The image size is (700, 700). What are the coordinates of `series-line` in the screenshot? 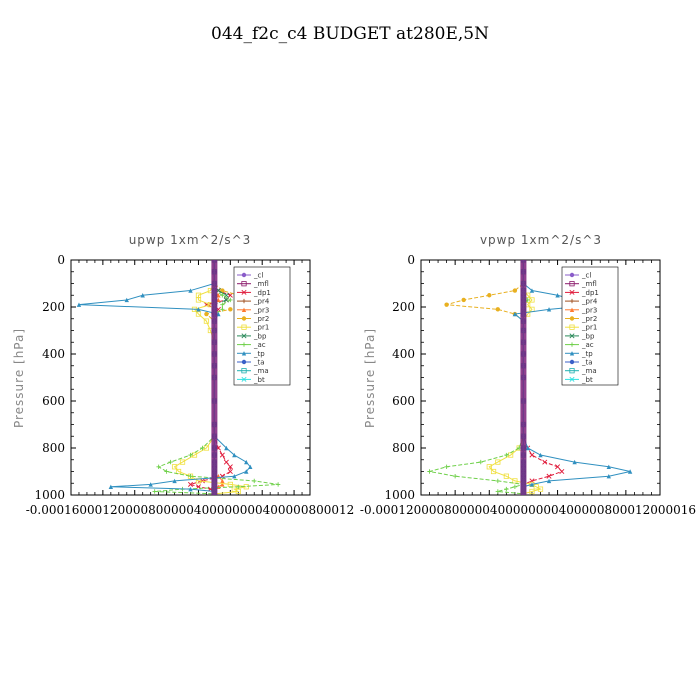 It's located at (479, 377).